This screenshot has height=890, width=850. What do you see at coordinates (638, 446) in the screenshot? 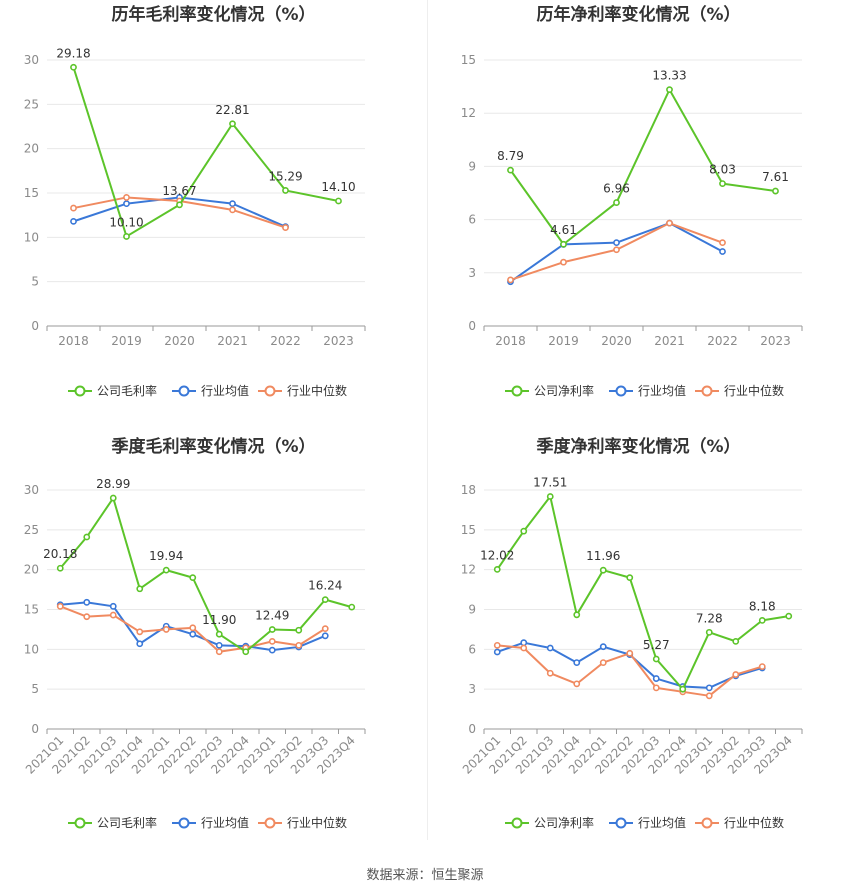
I see `chart-title: 季度净利率变化情况（%）` at bounding box center [638, 446].